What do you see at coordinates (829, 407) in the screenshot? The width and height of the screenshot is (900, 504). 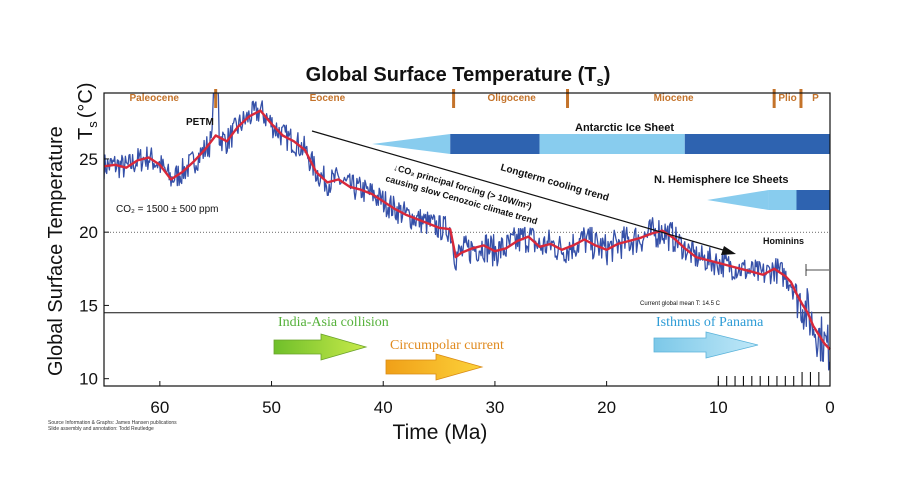 I see `x-tick-label: 0` at bounding box center [829, 407].